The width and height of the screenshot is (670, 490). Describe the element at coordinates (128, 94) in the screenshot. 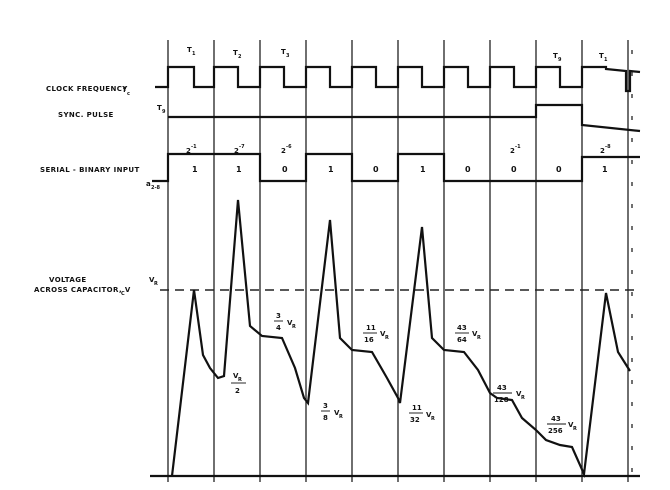

I see `clock-symbol-sub: c` at that location.